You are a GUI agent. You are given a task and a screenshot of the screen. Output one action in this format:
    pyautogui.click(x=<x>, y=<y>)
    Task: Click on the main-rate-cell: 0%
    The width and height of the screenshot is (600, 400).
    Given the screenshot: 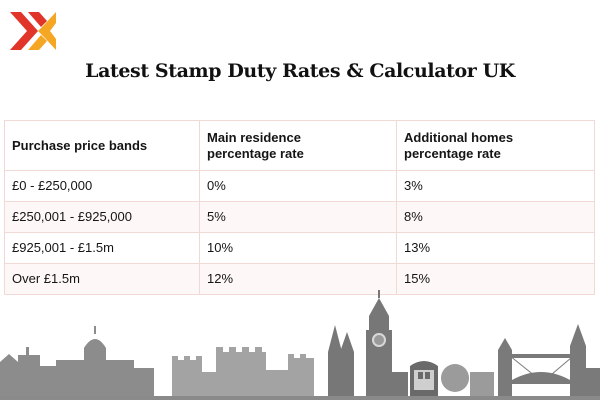 What is the action you would take?
    pyautogui.click(x=298, y=186)
    